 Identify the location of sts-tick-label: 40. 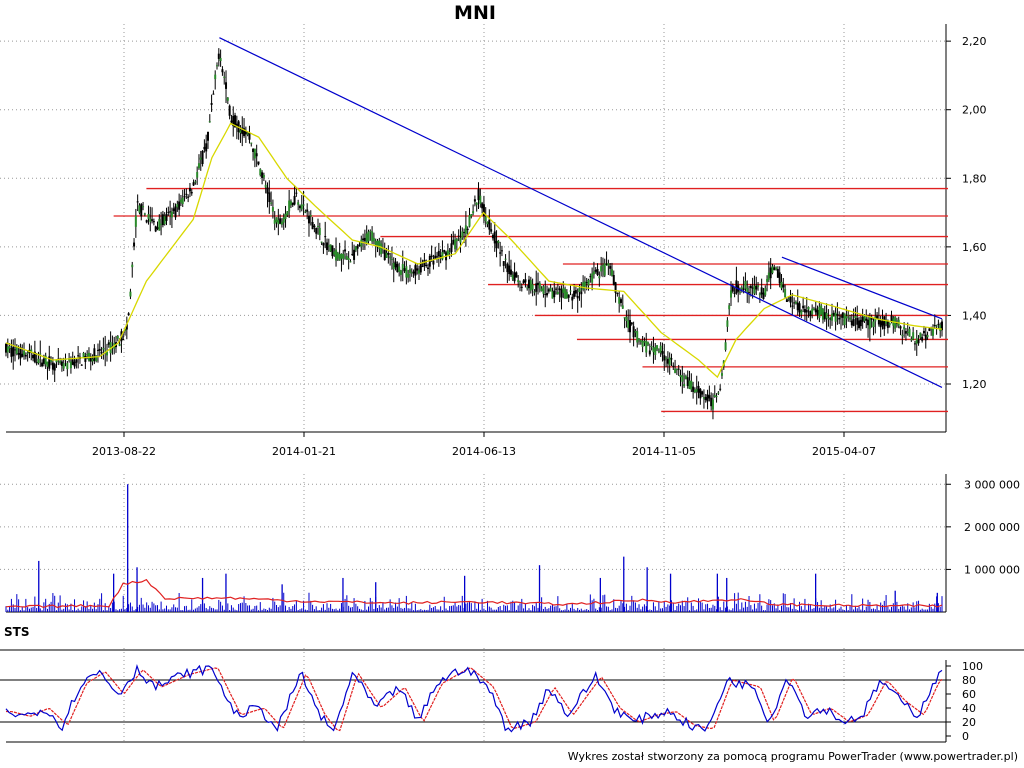
(969, 708).